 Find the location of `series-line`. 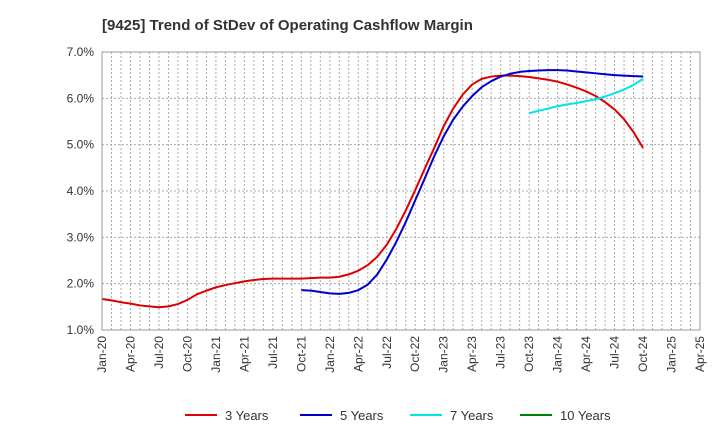

series-line is located at coordinates (586, 96).